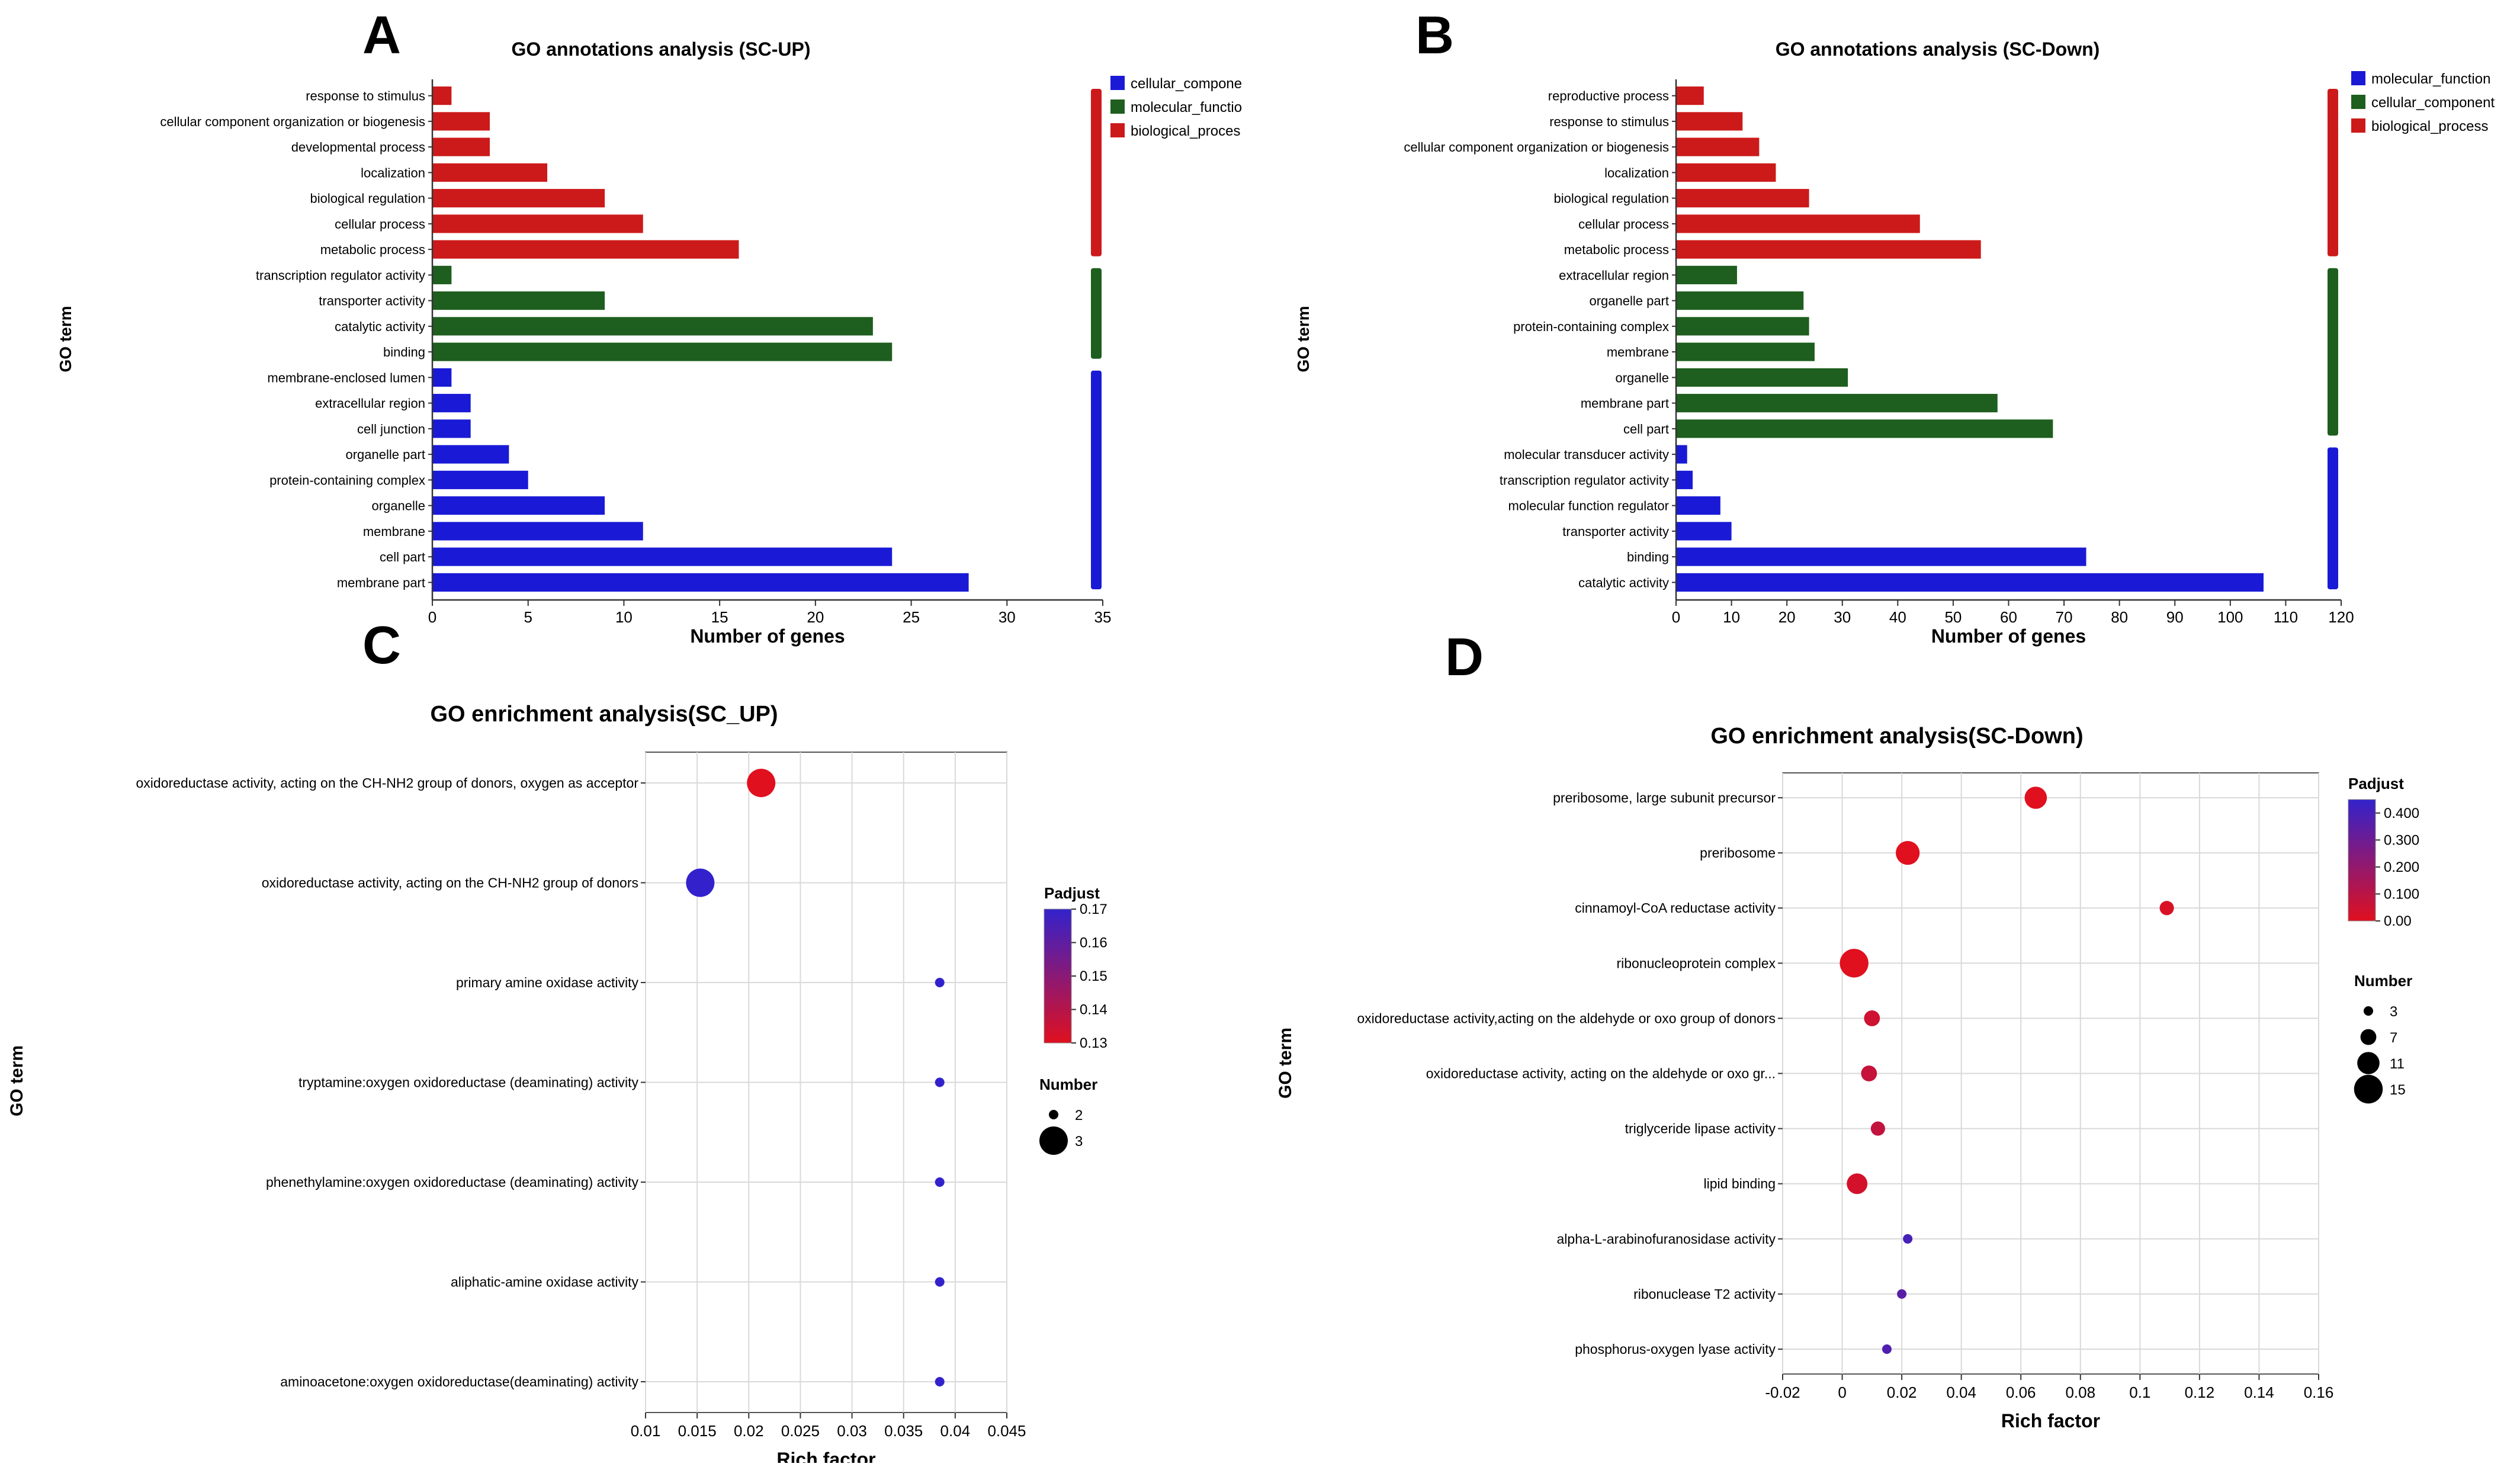 This screenshot has width=2520, height=1467. Describe the element at coordinates (1864, 429) in the screenshot. I see `bar-cell-part` at that location.